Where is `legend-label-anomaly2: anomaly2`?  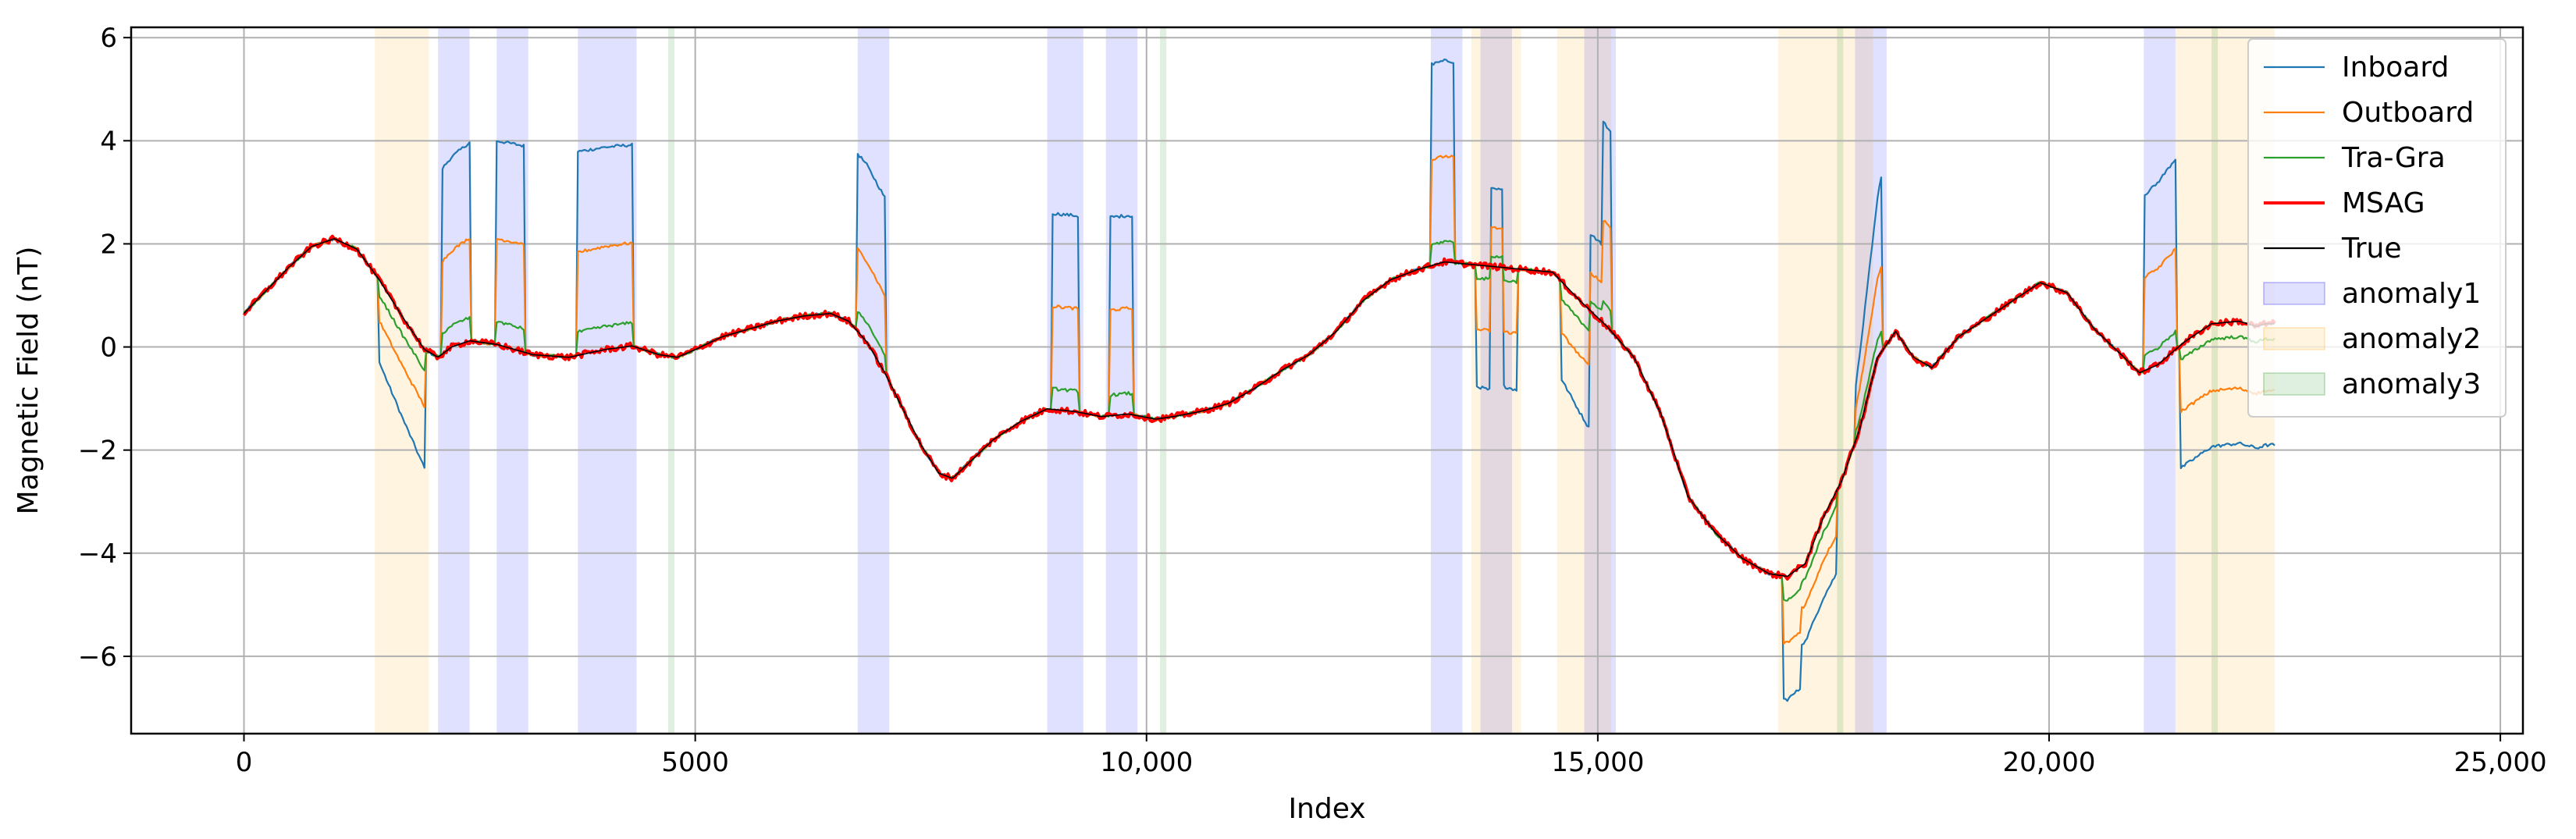 legend-label-anomaly2: anomaly2 is located at coordinates (2411, 339).